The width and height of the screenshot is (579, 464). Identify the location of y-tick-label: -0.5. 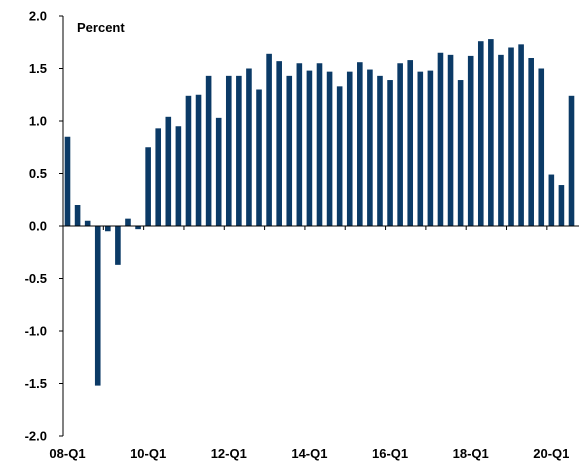
(36, 278).